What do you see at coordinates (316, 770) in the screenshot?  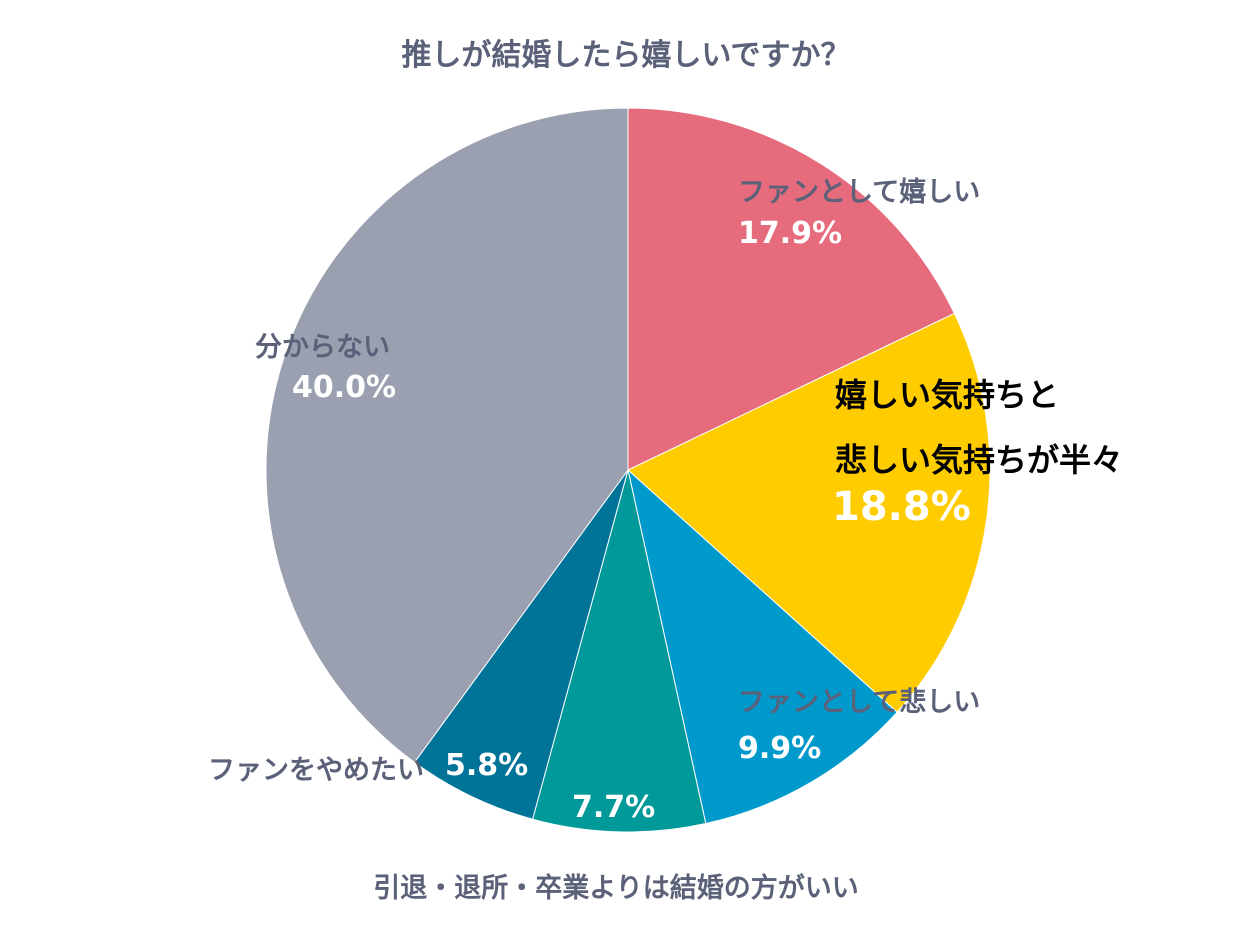 I see `label-quit-fan: ファンをやめたい` at bounding box center [316, 770].